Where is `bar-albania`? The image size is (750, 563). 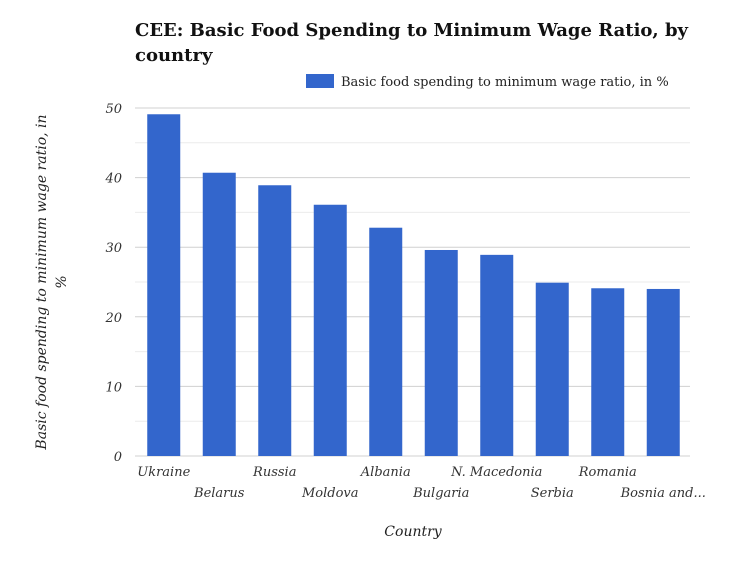 bar-albania is located at coordinates (386, 341).